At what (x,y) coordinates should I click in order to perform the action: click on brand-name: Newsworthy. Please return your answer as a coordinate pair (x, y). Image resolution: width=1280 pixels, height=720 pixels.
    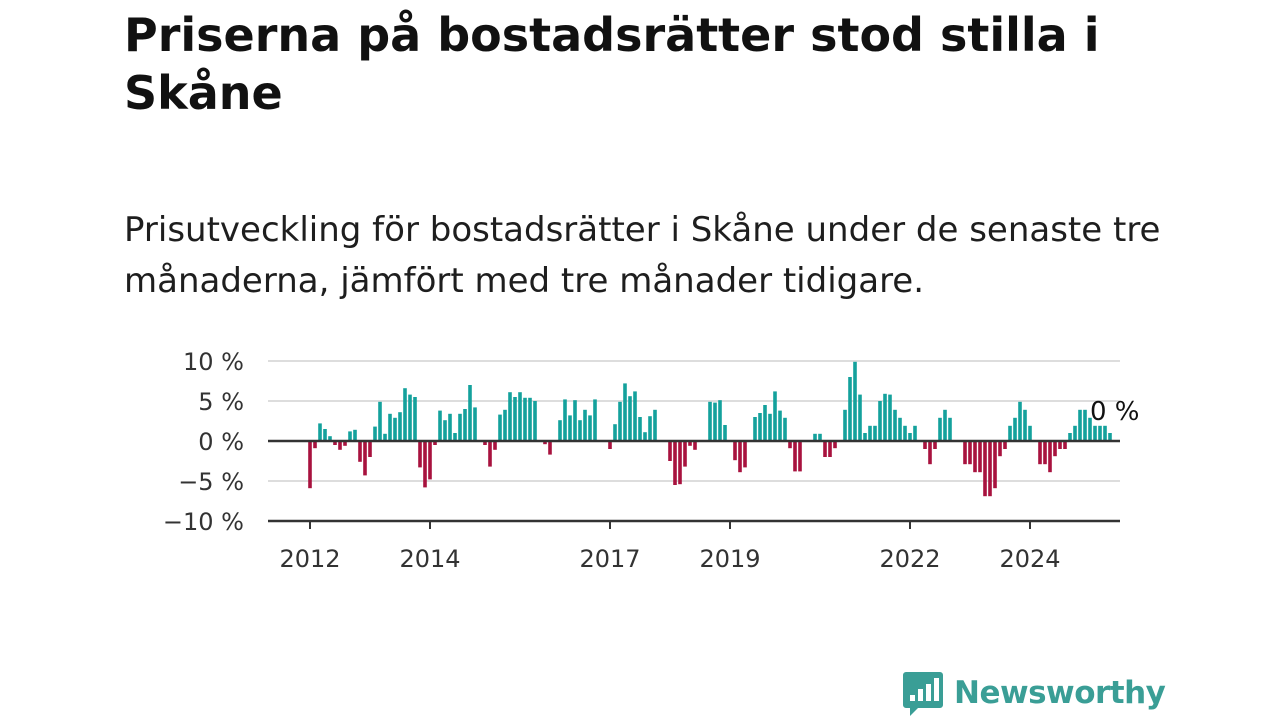
    Looking at the image, I should click on (1060, 693).